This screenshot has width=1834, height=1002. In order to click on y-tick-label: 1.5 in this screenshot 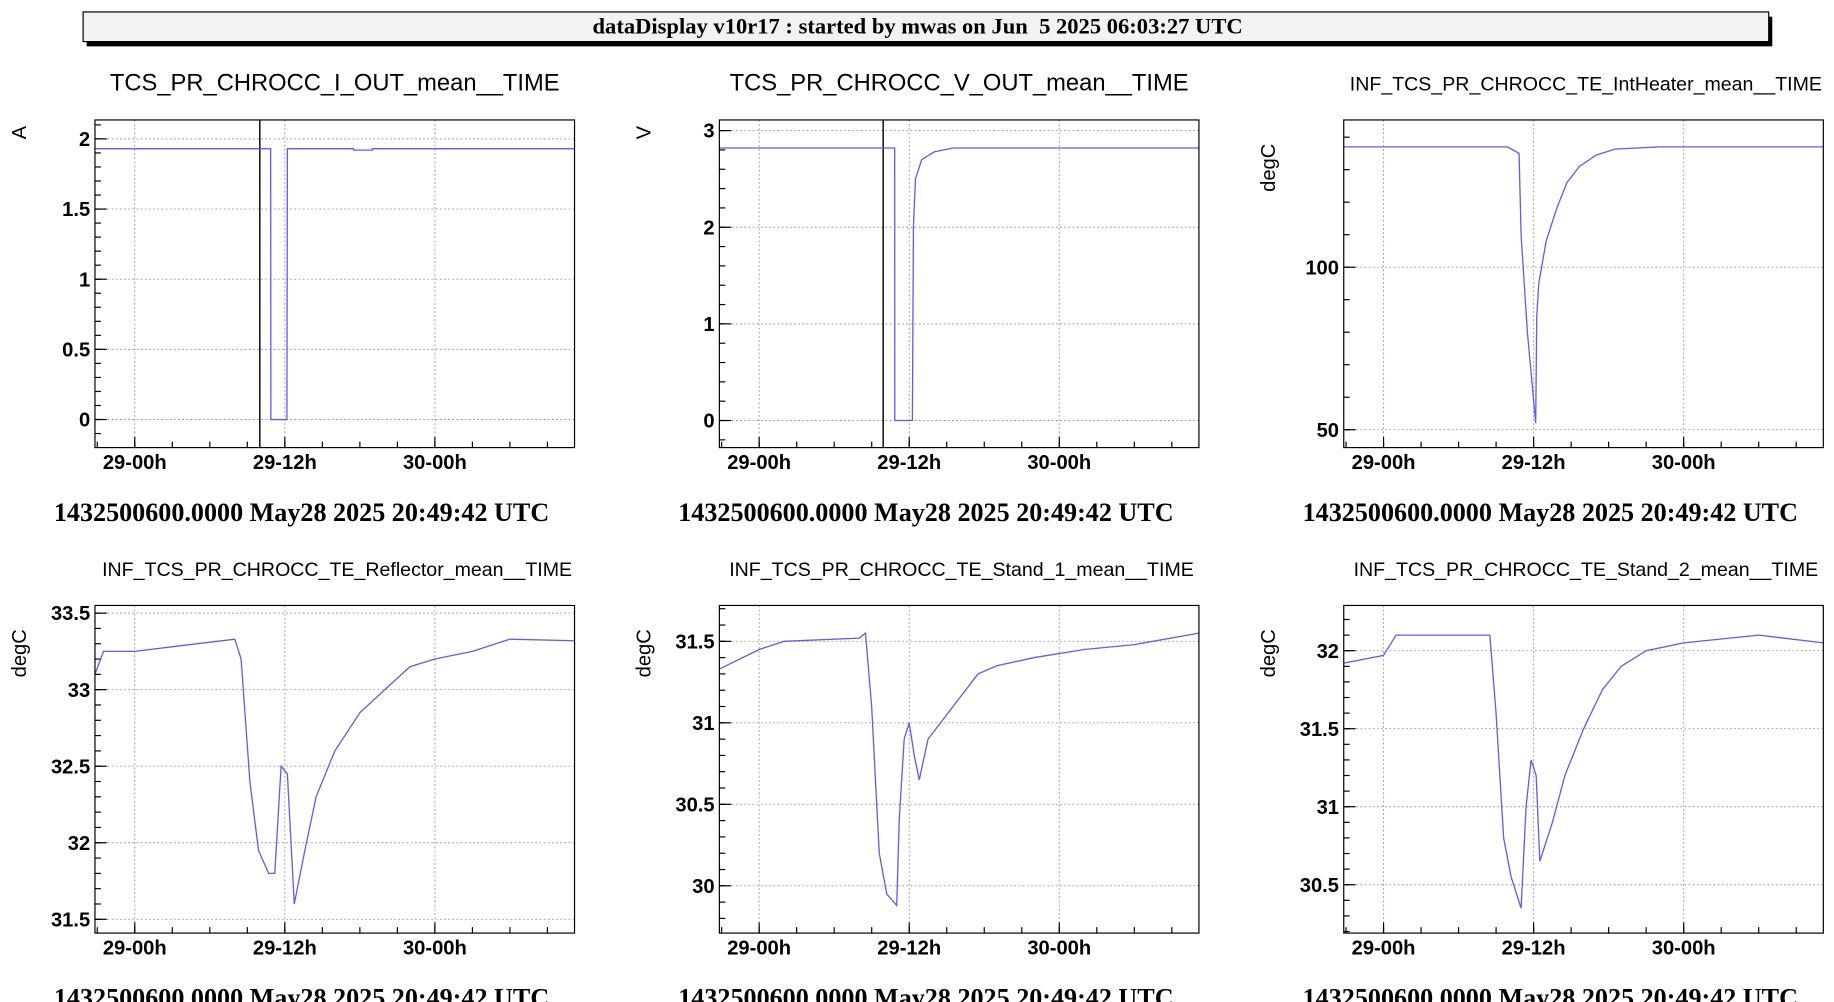, I will do `click(76, 210)`.